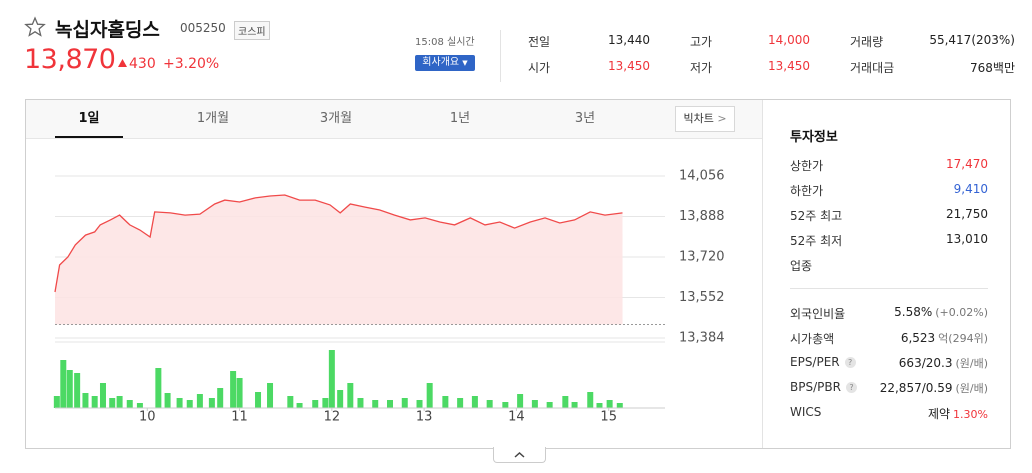 Image resolution: width=1032 pixels, height=473 pixels. I want to click on dropdown-caret: ▼, so click(465, 63).